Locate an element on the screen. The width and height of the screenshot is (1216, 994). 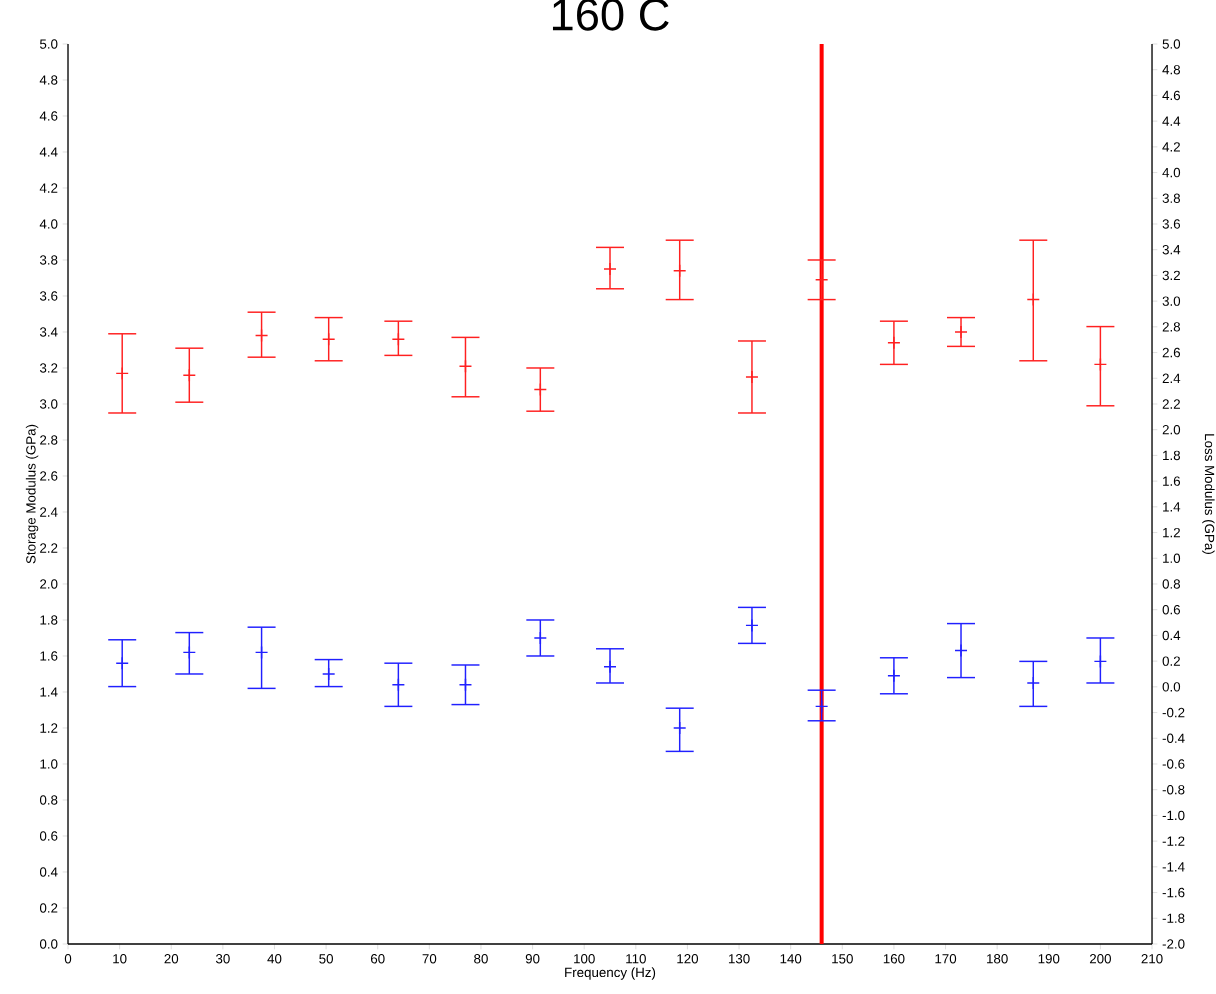
y2-tick-label: -1.8 is located at coordinates (1173, 918).